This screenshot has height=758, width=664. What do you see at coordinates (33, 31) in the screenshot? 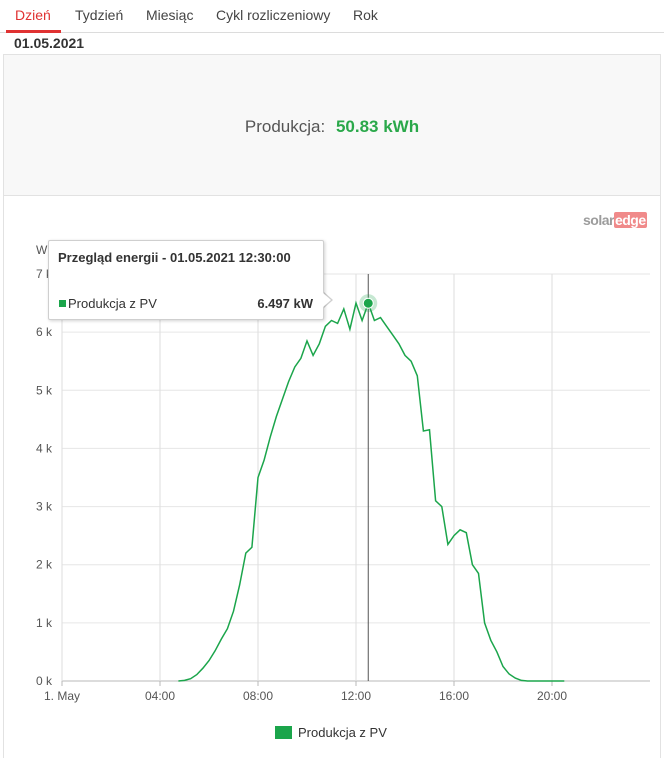
I see `active-tab-indicator` at bounding box center [33, 31].